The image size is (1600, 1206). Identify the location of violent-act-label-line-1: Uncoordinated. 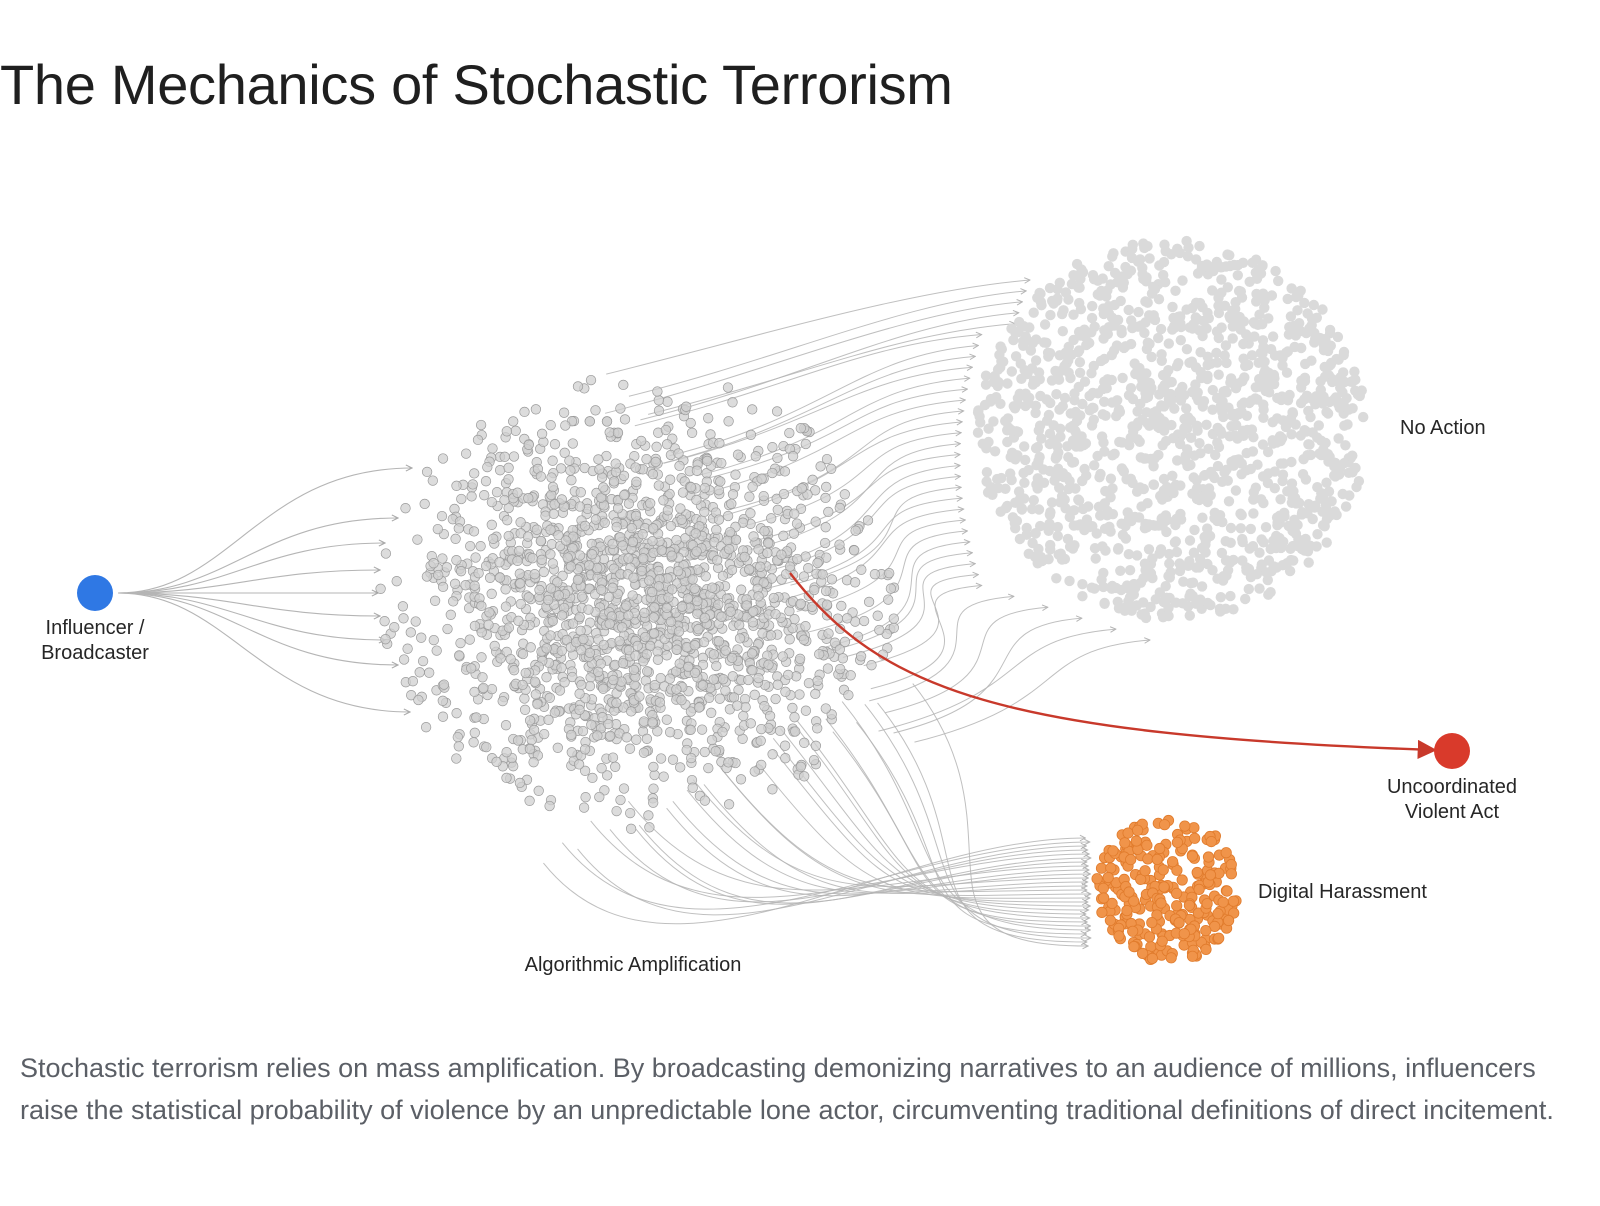
(1452, 787).